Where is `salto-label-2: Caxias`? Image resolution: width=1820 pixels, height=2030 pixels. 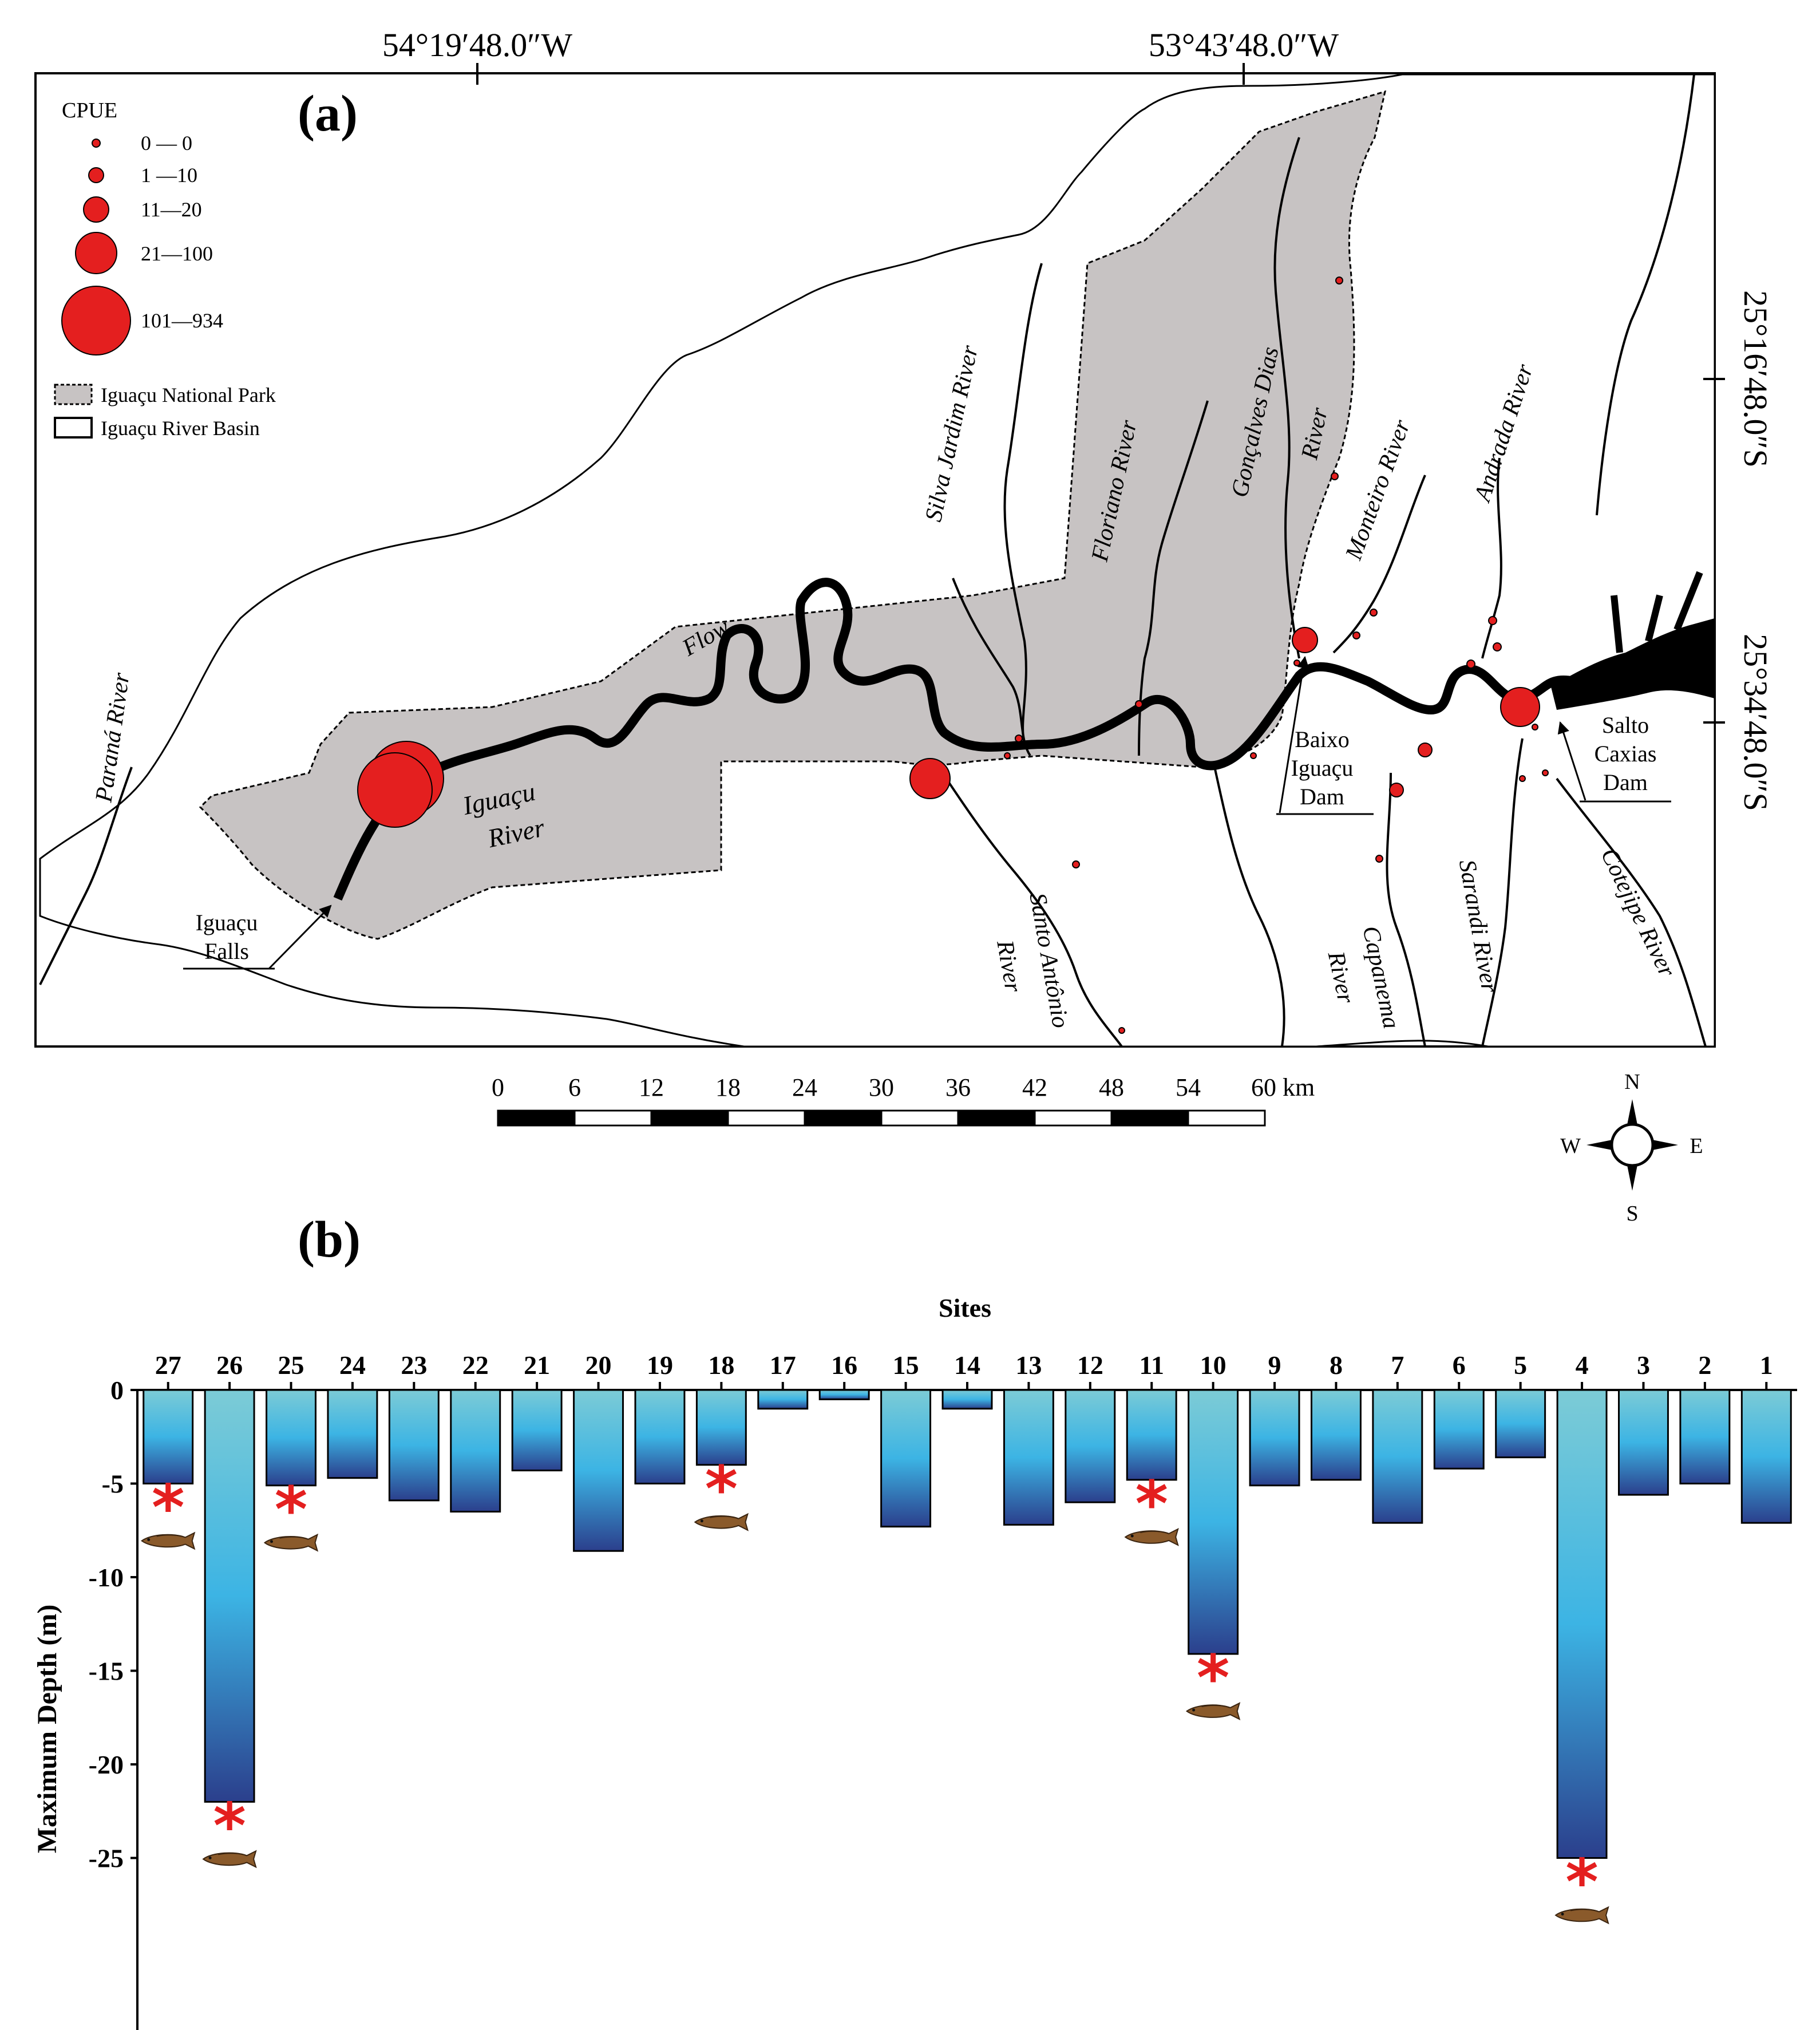 salto-label-2: Caxias is located at coordinates (1626, 754).